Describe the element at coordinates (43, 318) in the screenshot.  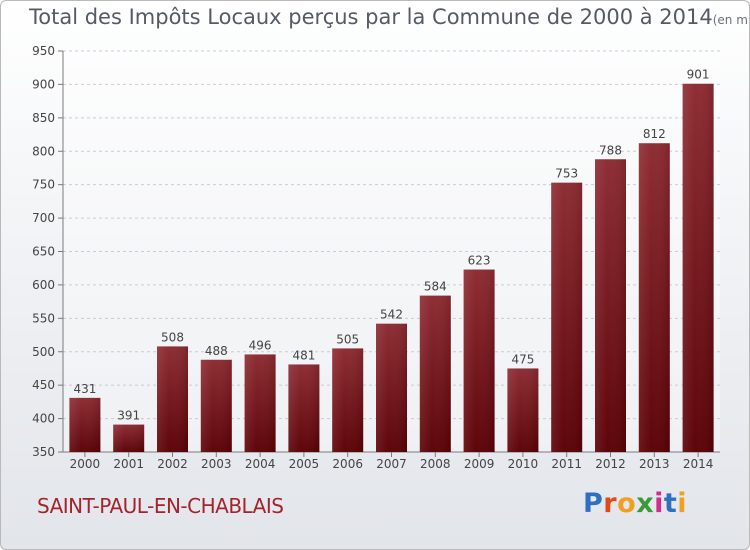
I see `y-tick-label: 550` at that location.